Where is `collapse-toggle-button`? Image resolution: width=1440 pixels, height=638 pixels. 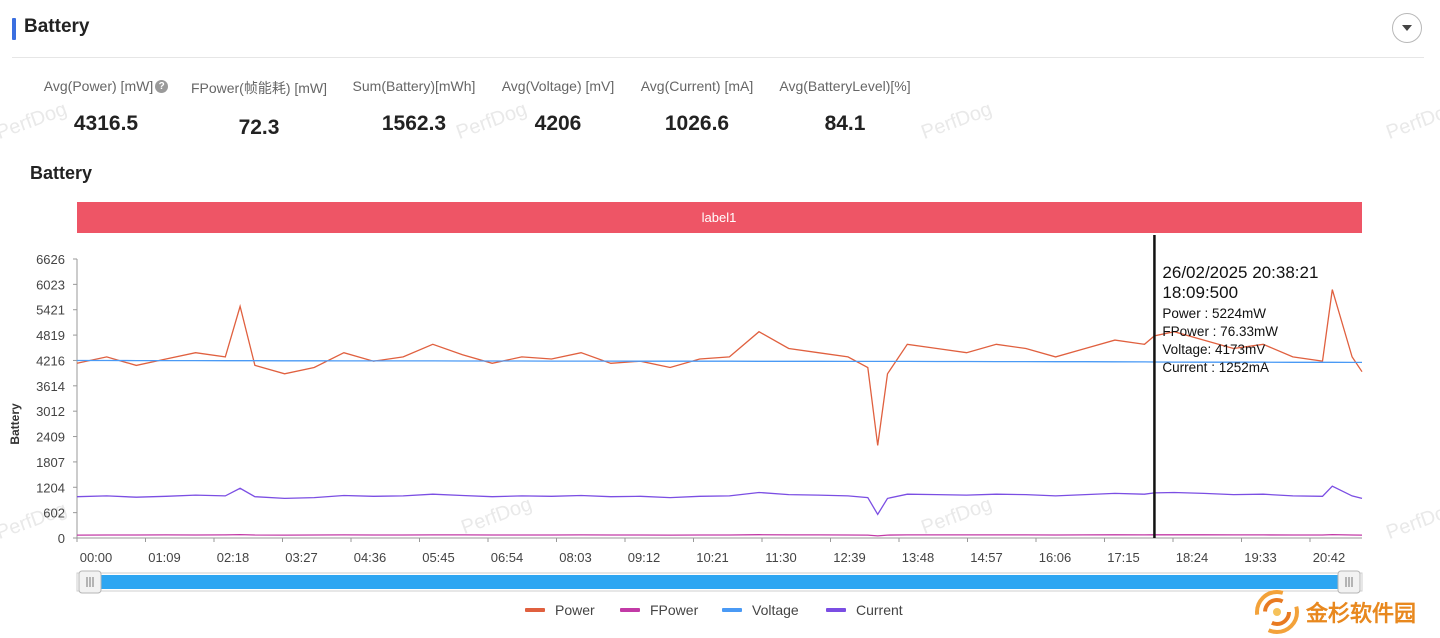 collapse-toggle-button is located at coordinates (1407, 28).